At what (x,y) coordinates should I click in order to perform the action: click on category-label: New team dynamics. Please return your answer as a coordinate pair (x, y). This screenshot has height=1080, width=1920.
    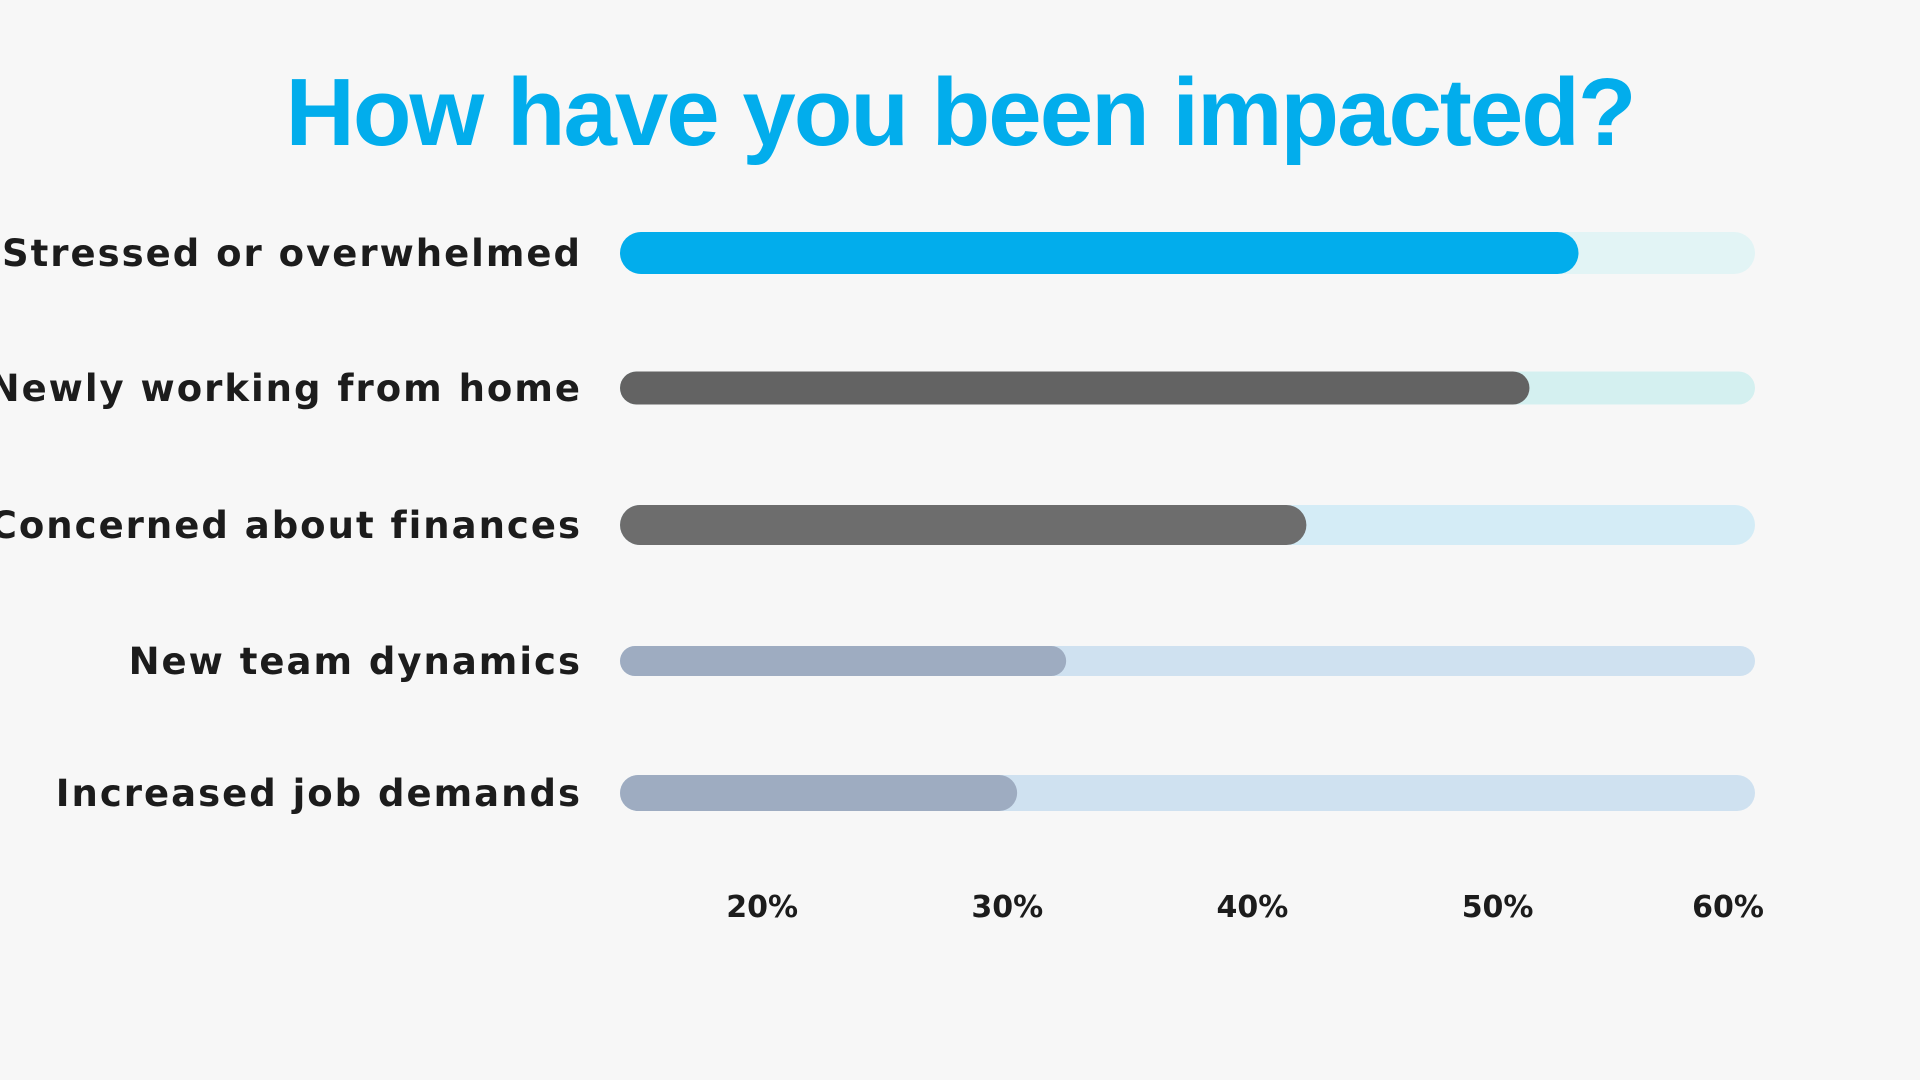
    Looking at the image, I should click on (355, 661).